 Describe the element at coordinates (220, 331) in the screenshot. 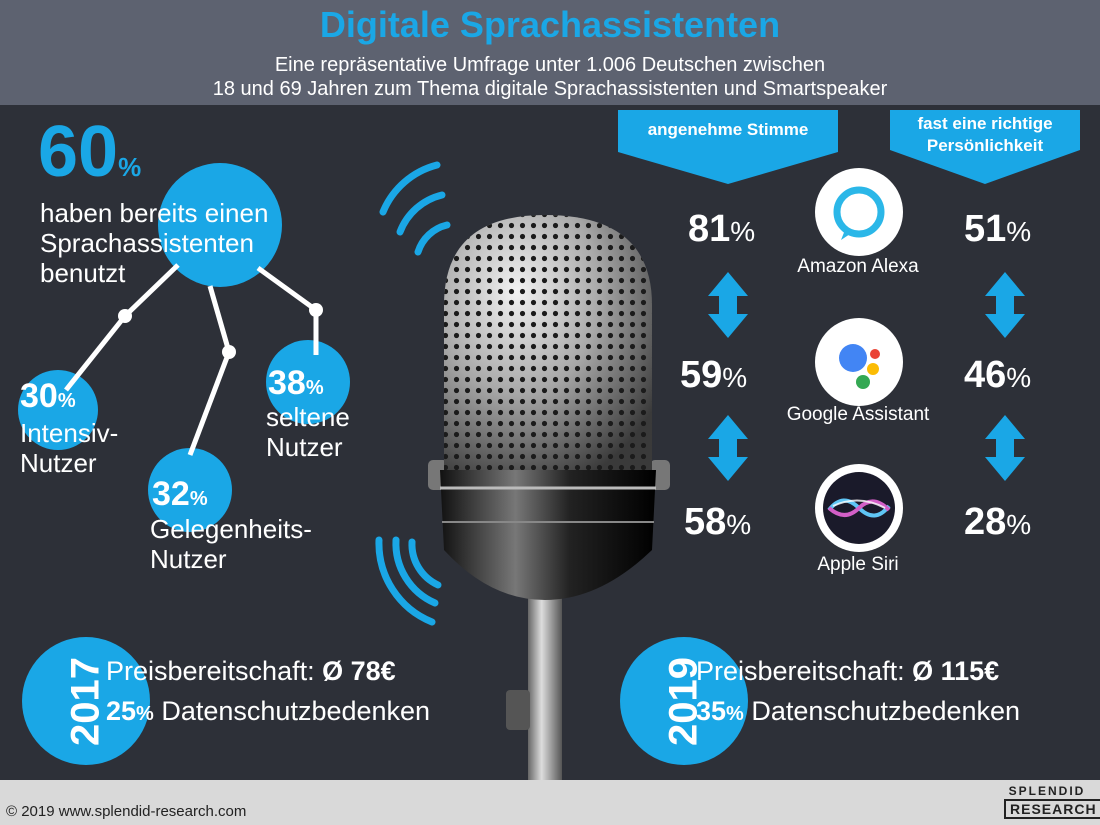

I see `usage-tree-nodes` at that location.